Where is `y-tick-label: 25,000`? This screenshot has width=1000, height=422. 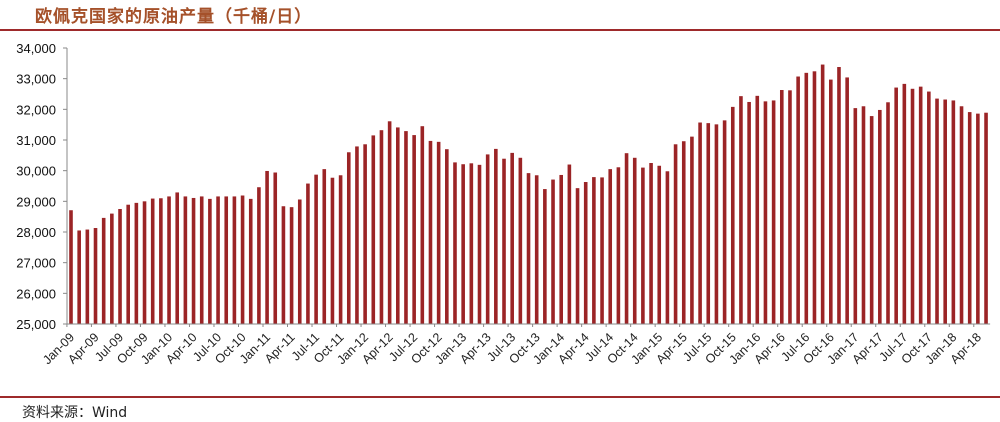
y-tick-label: 25,000 is located at coordinates (36, 324).